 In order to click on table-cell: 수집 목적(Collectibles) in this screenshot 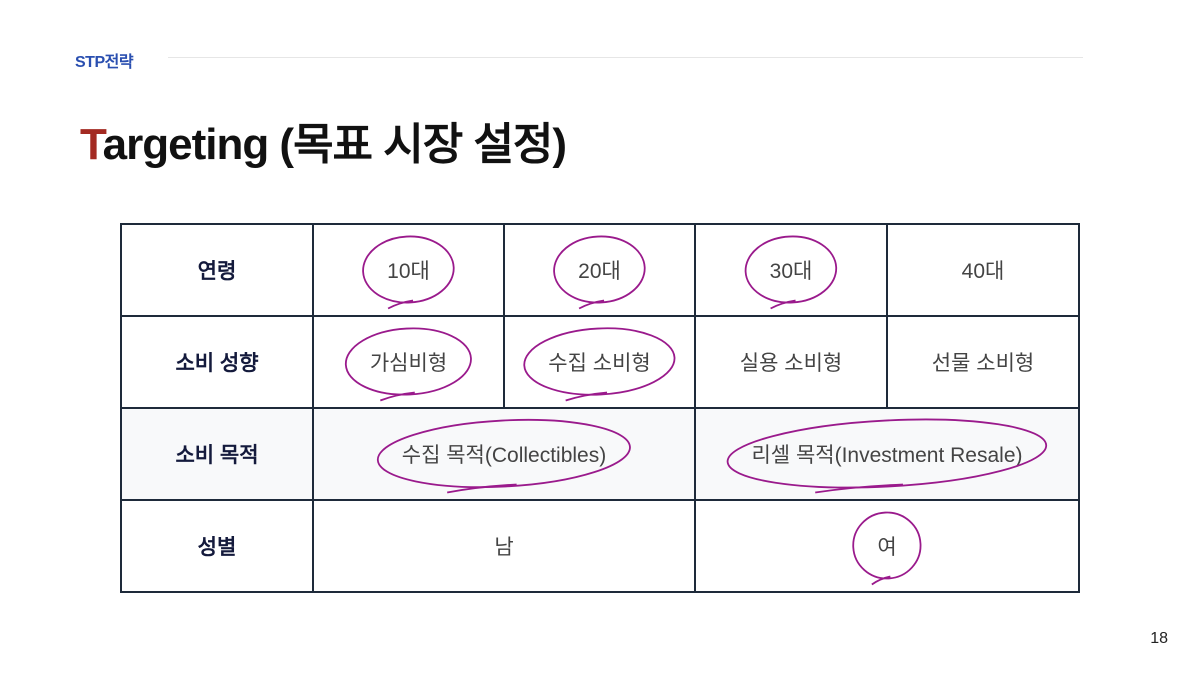, I will do `click(504, 454)`.